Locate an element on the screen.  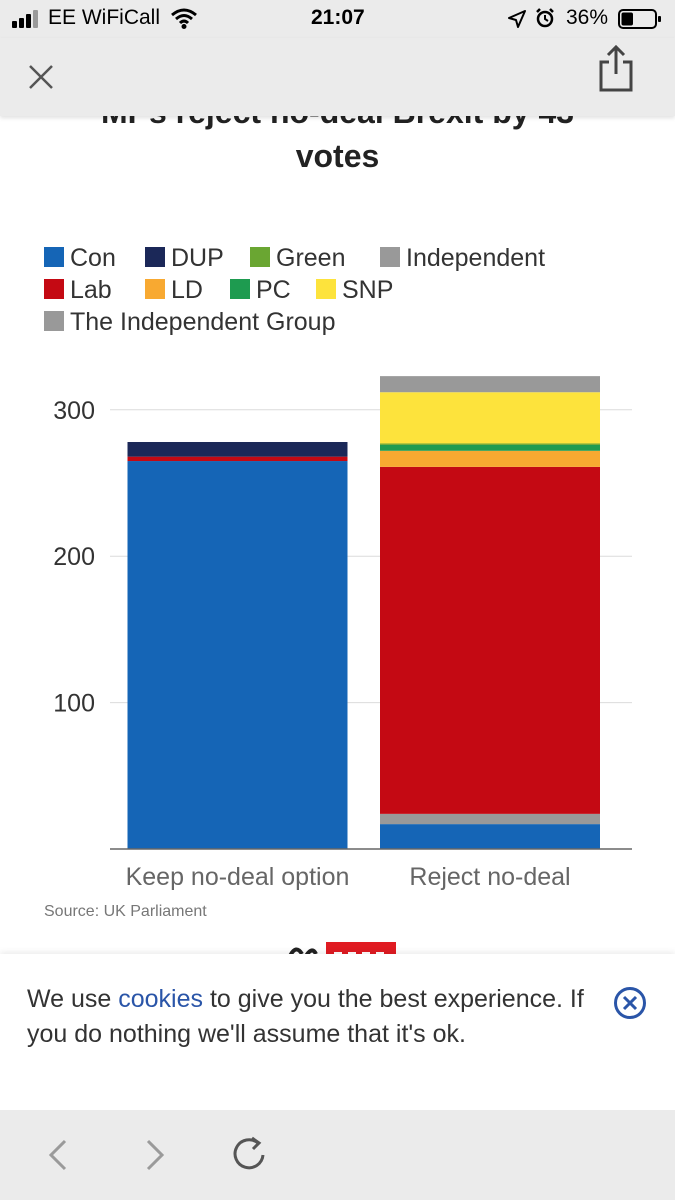
legend-item-pc: PC is located at coordinates (260, 290).